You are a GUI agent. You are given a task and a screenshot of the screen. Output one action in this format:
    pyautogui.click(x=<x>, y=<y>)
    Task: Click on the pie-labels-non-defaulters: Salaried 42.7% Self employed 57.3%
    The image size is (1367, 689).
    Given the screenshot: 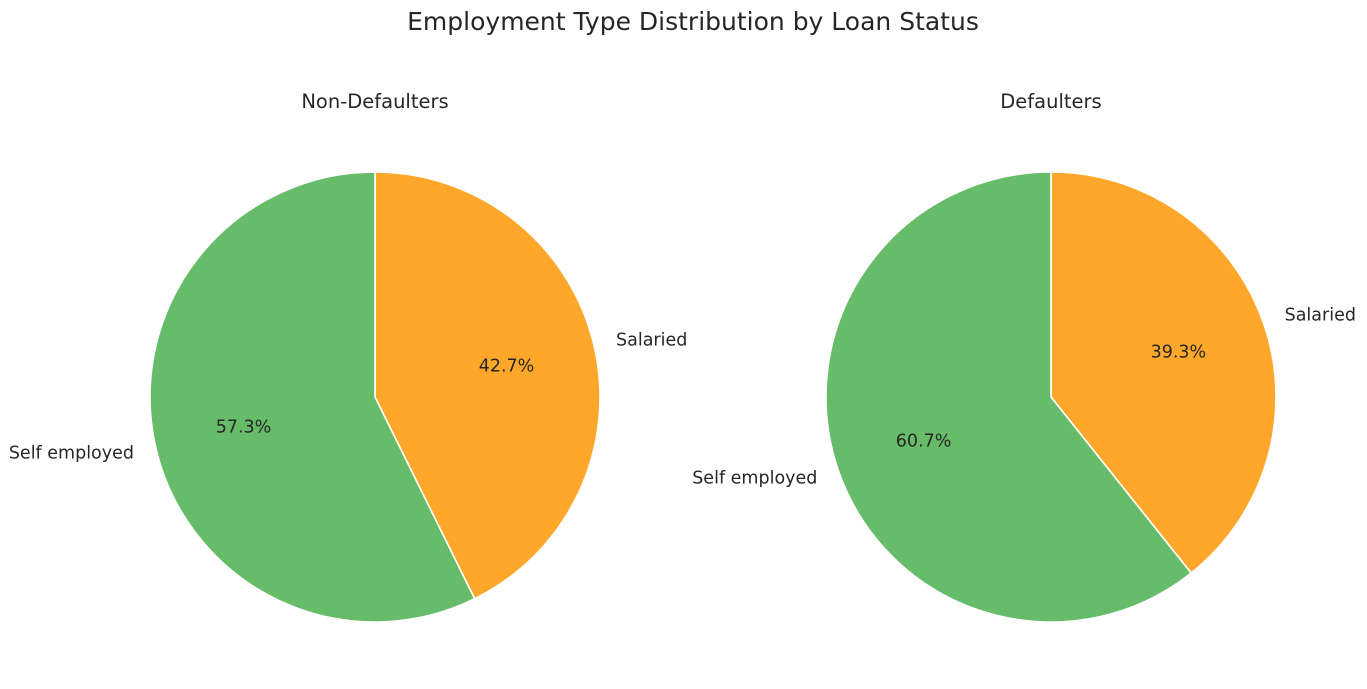 What is the action you would take?
    pyautogui.click(x=348, y=397)
    